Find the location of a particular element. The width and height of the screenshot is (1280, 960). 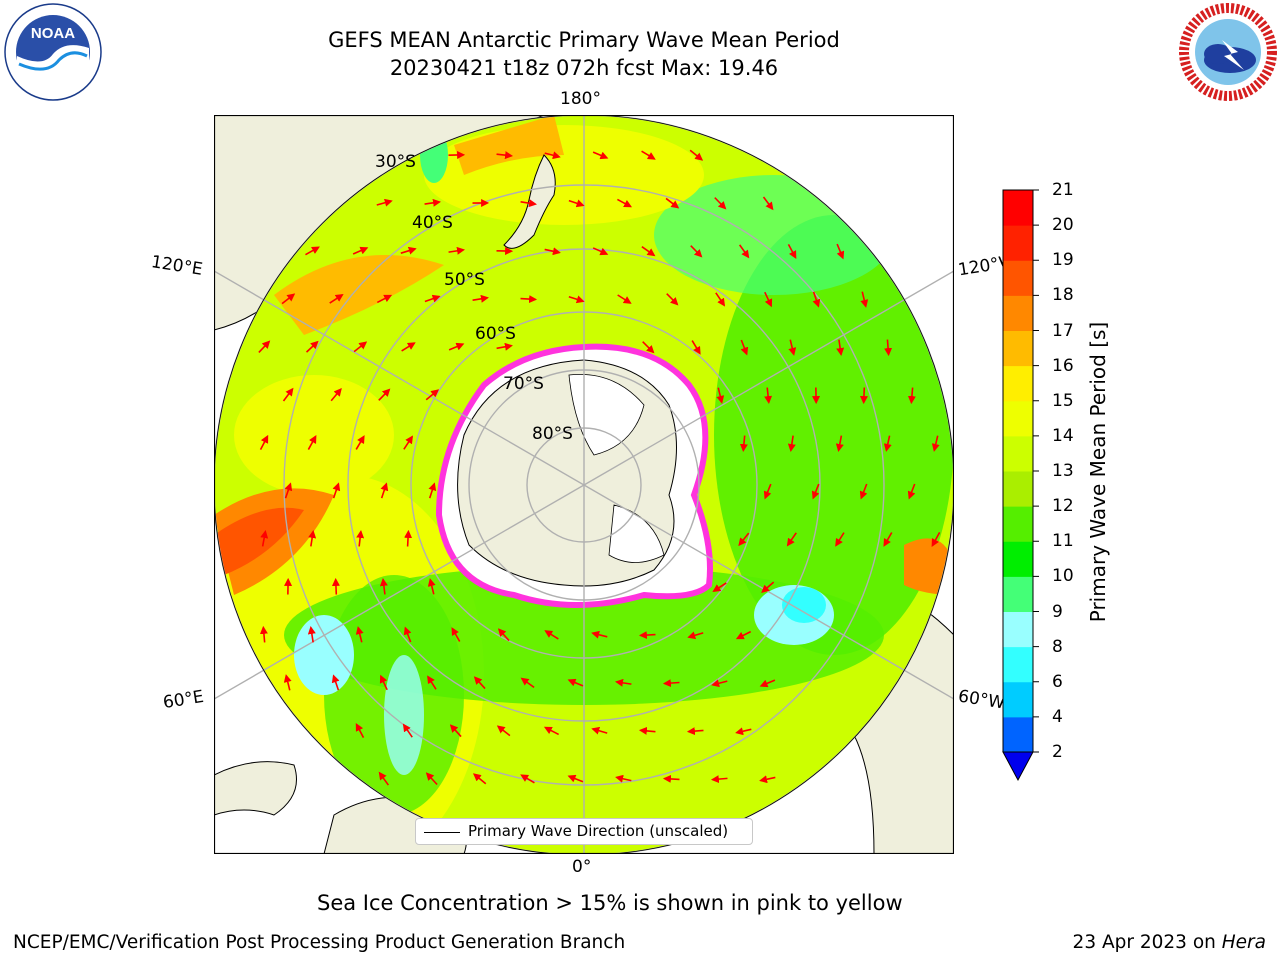

colorbar-tick-label: 18 is located at coordinates (1063, 295).